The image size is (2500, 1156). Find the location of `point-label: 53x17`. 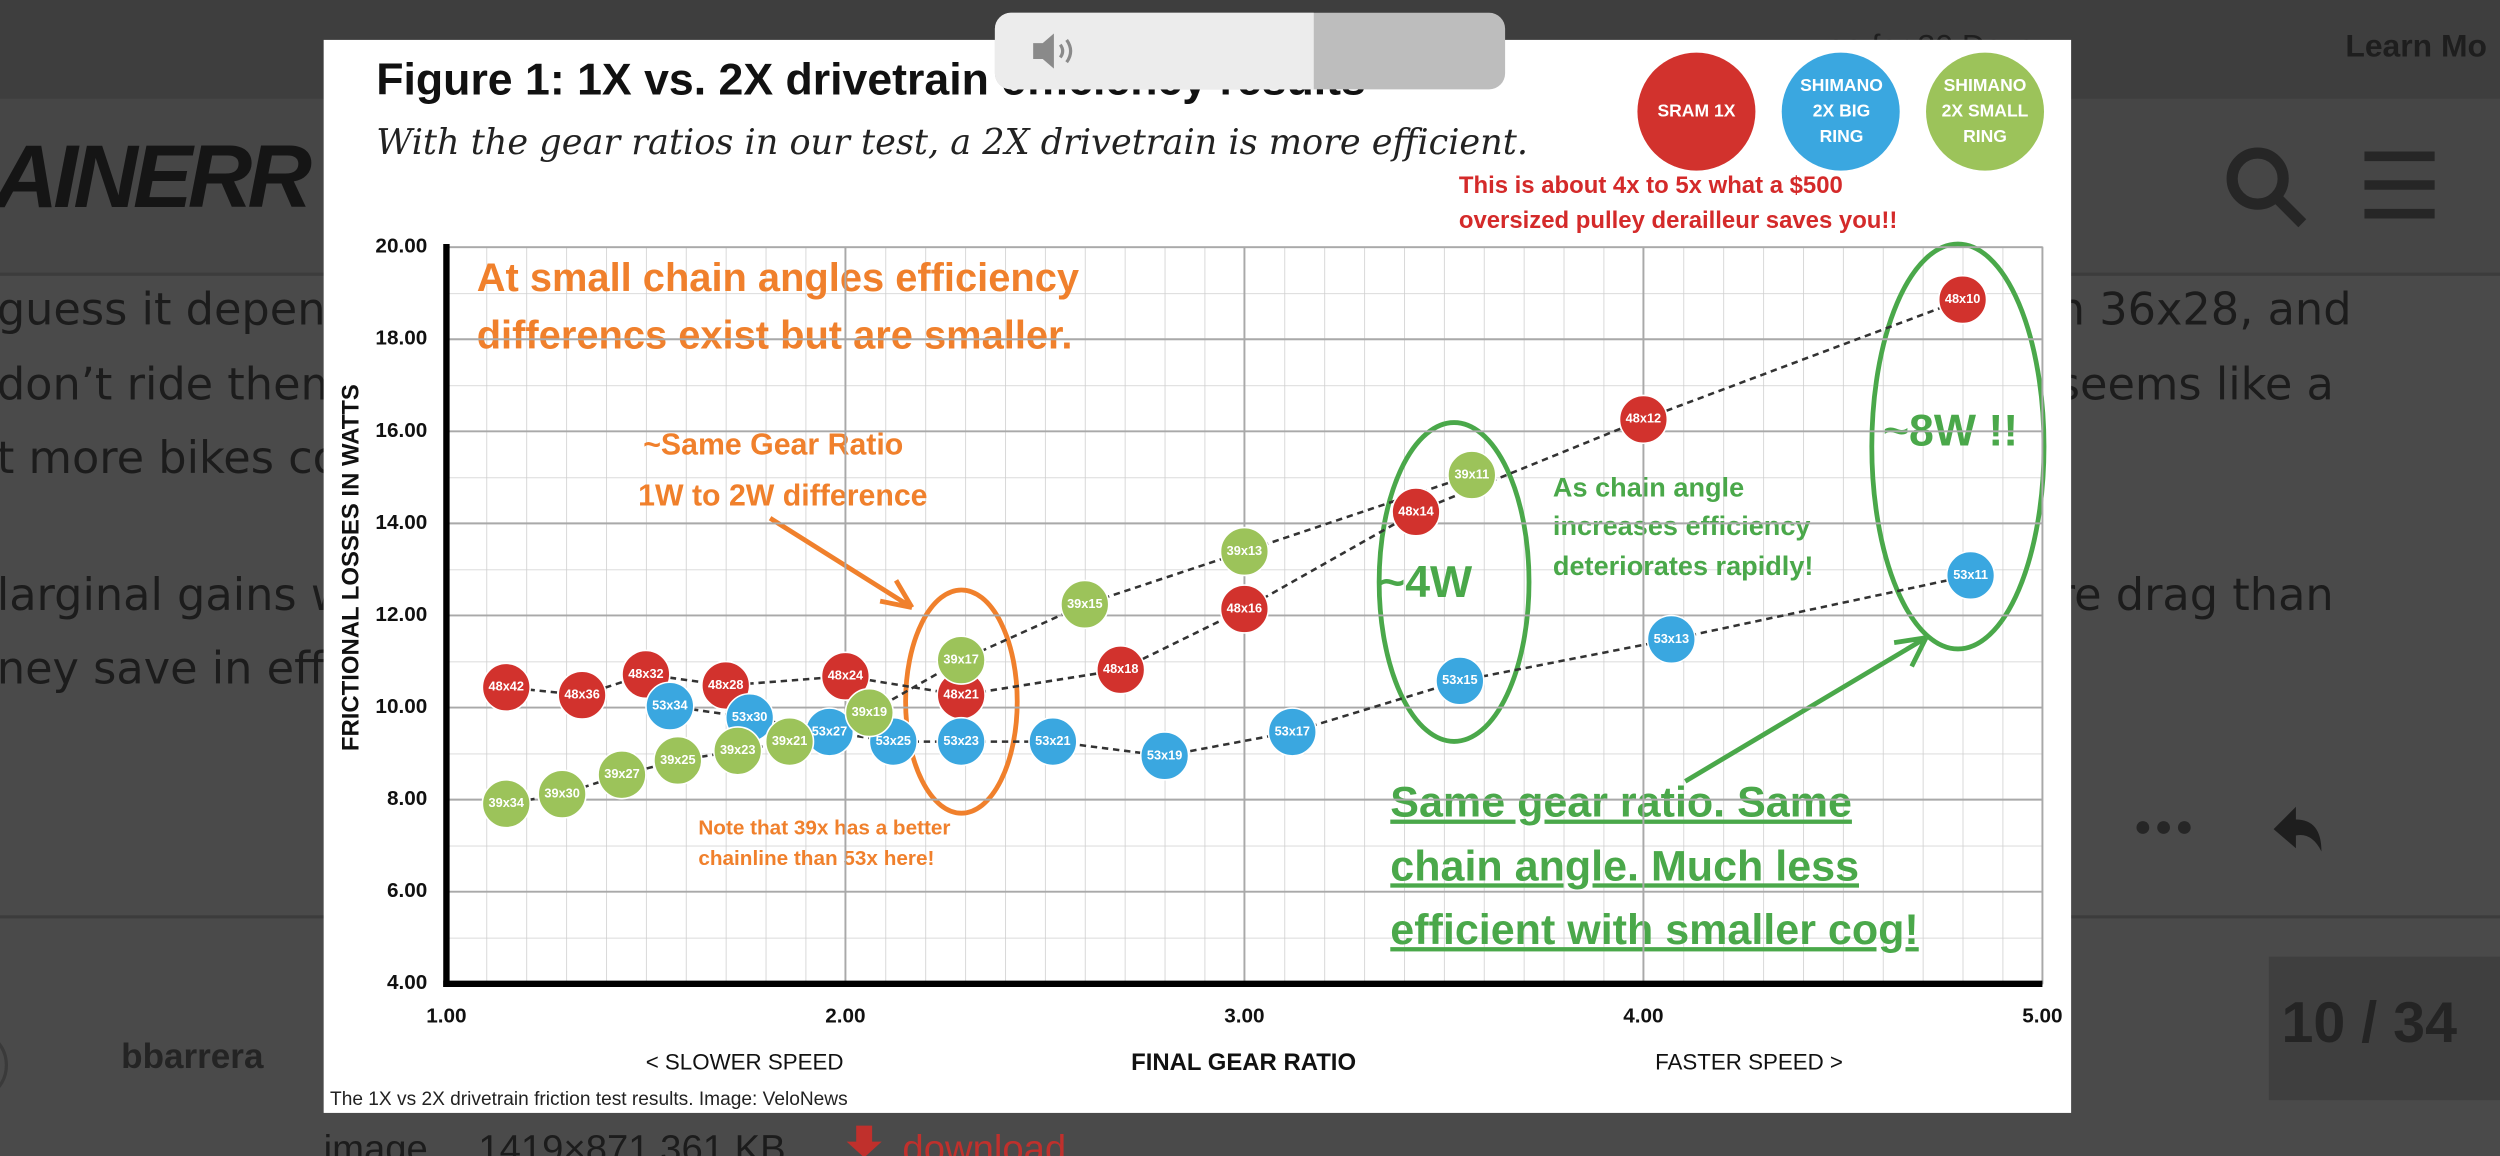

point-label: 53x17 is located at coordinates (1292, 730).